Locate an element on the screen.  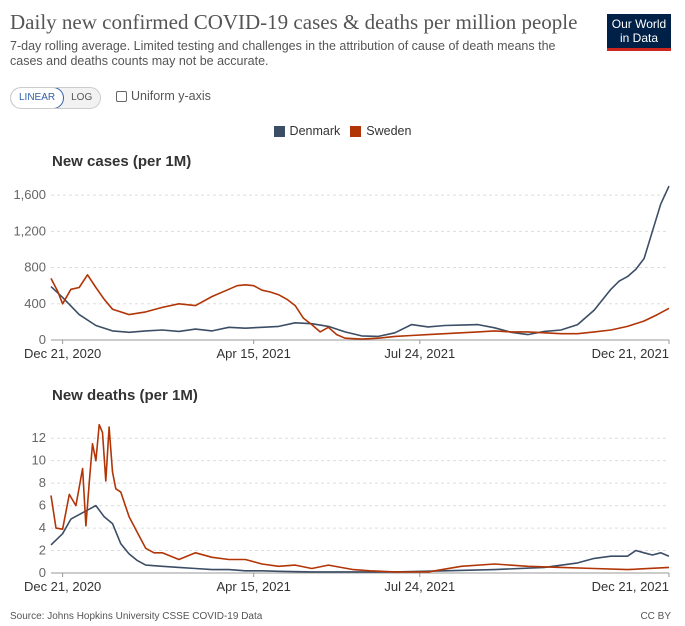
cases-y-tick-label: 800 is located at coordinates (35, 267).